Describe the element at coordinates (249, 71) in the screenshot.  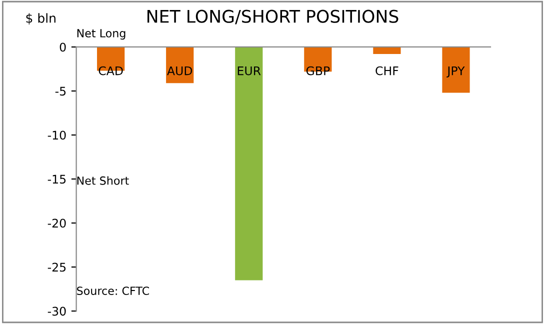
I see `x-tick-label: EUR` at that location.